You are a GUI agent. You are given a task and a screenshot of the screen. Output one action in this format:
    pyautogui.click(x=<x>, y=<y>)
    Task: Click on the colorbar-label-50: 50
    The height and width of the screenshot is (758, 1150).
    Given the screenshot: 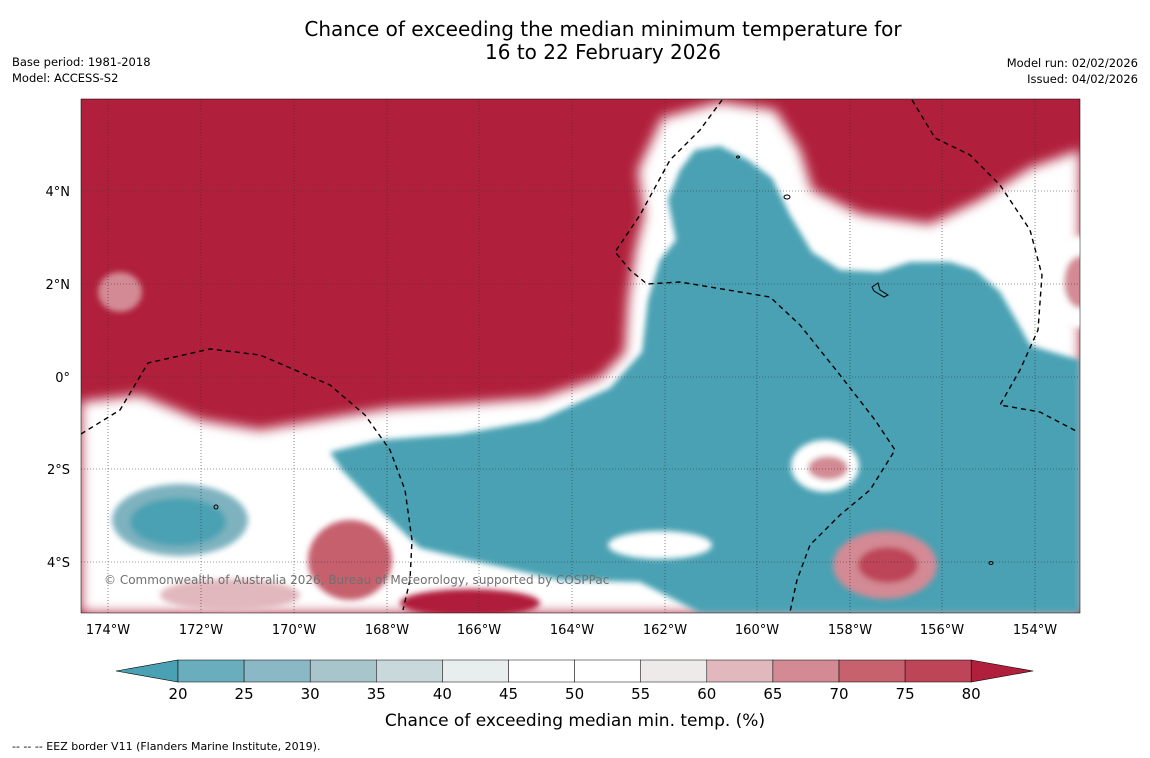 What is the action you would take?
    pyautogui.click(x=574, y=694)
    